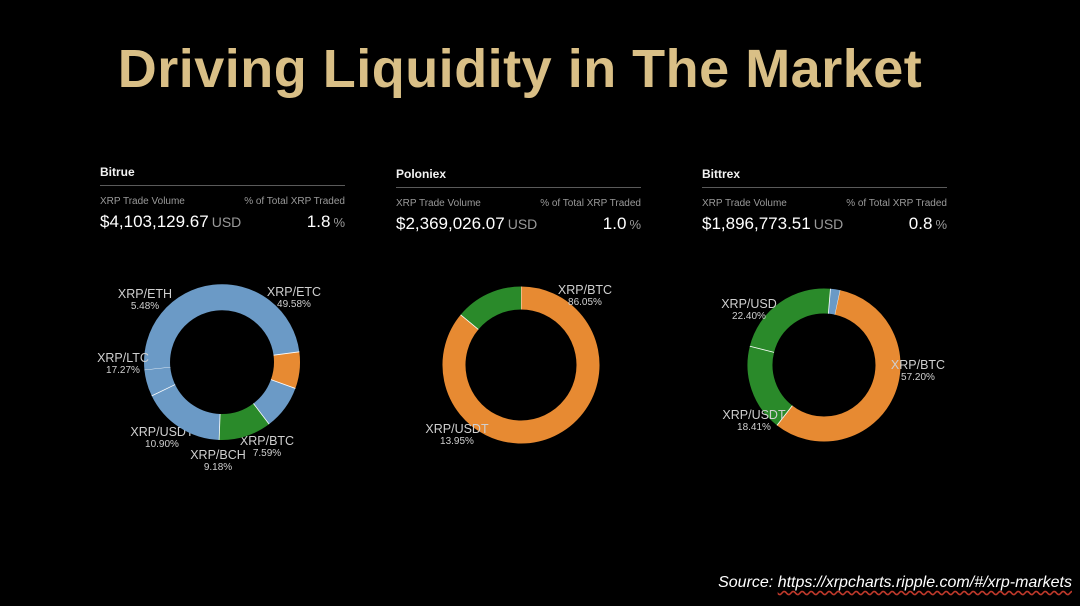 The image size is (1080, 606). I want to click on slice-percent-label: 5.48%, so click(145, 306).